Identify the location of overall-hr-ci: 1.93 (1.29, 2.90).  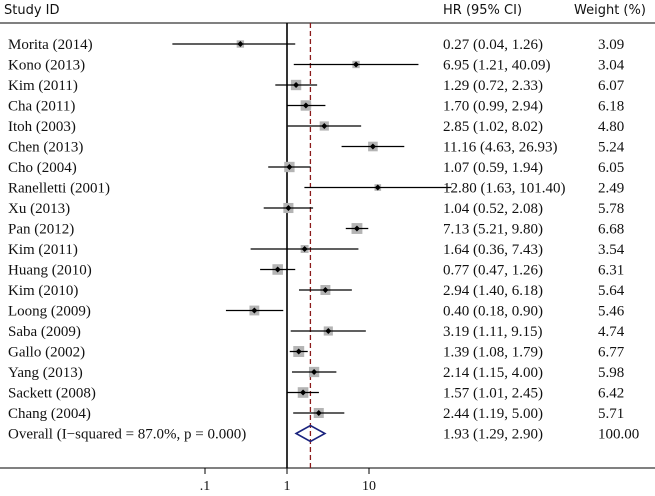
(493, 435).